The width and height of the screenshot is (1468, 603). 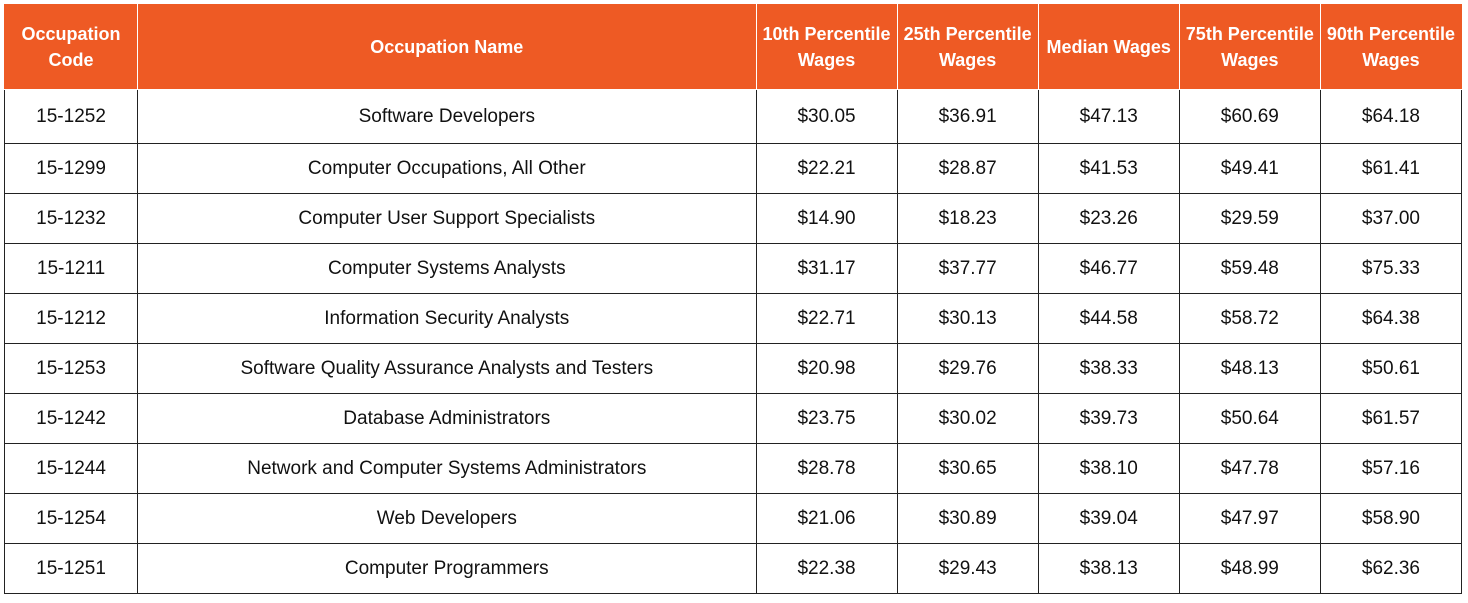 I want to click on cell-10th-percentile: $30.05, so click(x=826, y=116).